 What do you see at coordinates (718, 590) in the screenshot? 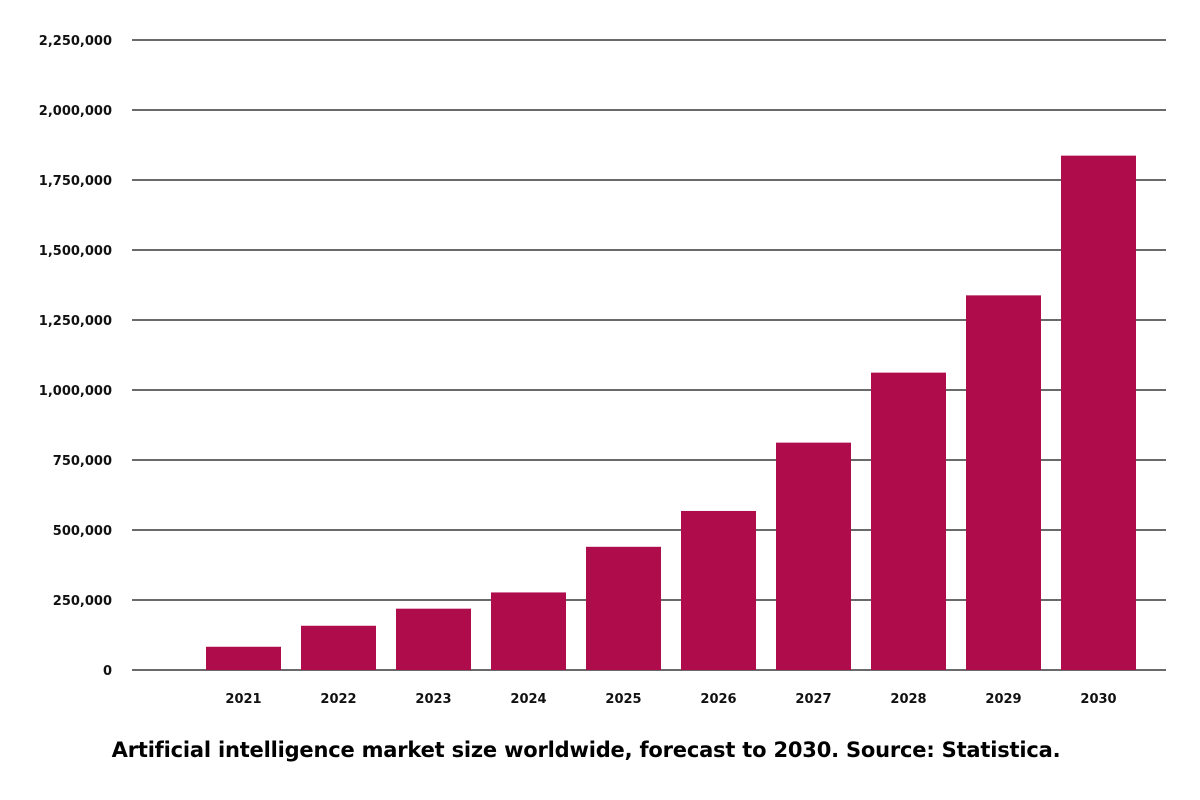
I see `bar-2026` at bounding box center [718, 590].